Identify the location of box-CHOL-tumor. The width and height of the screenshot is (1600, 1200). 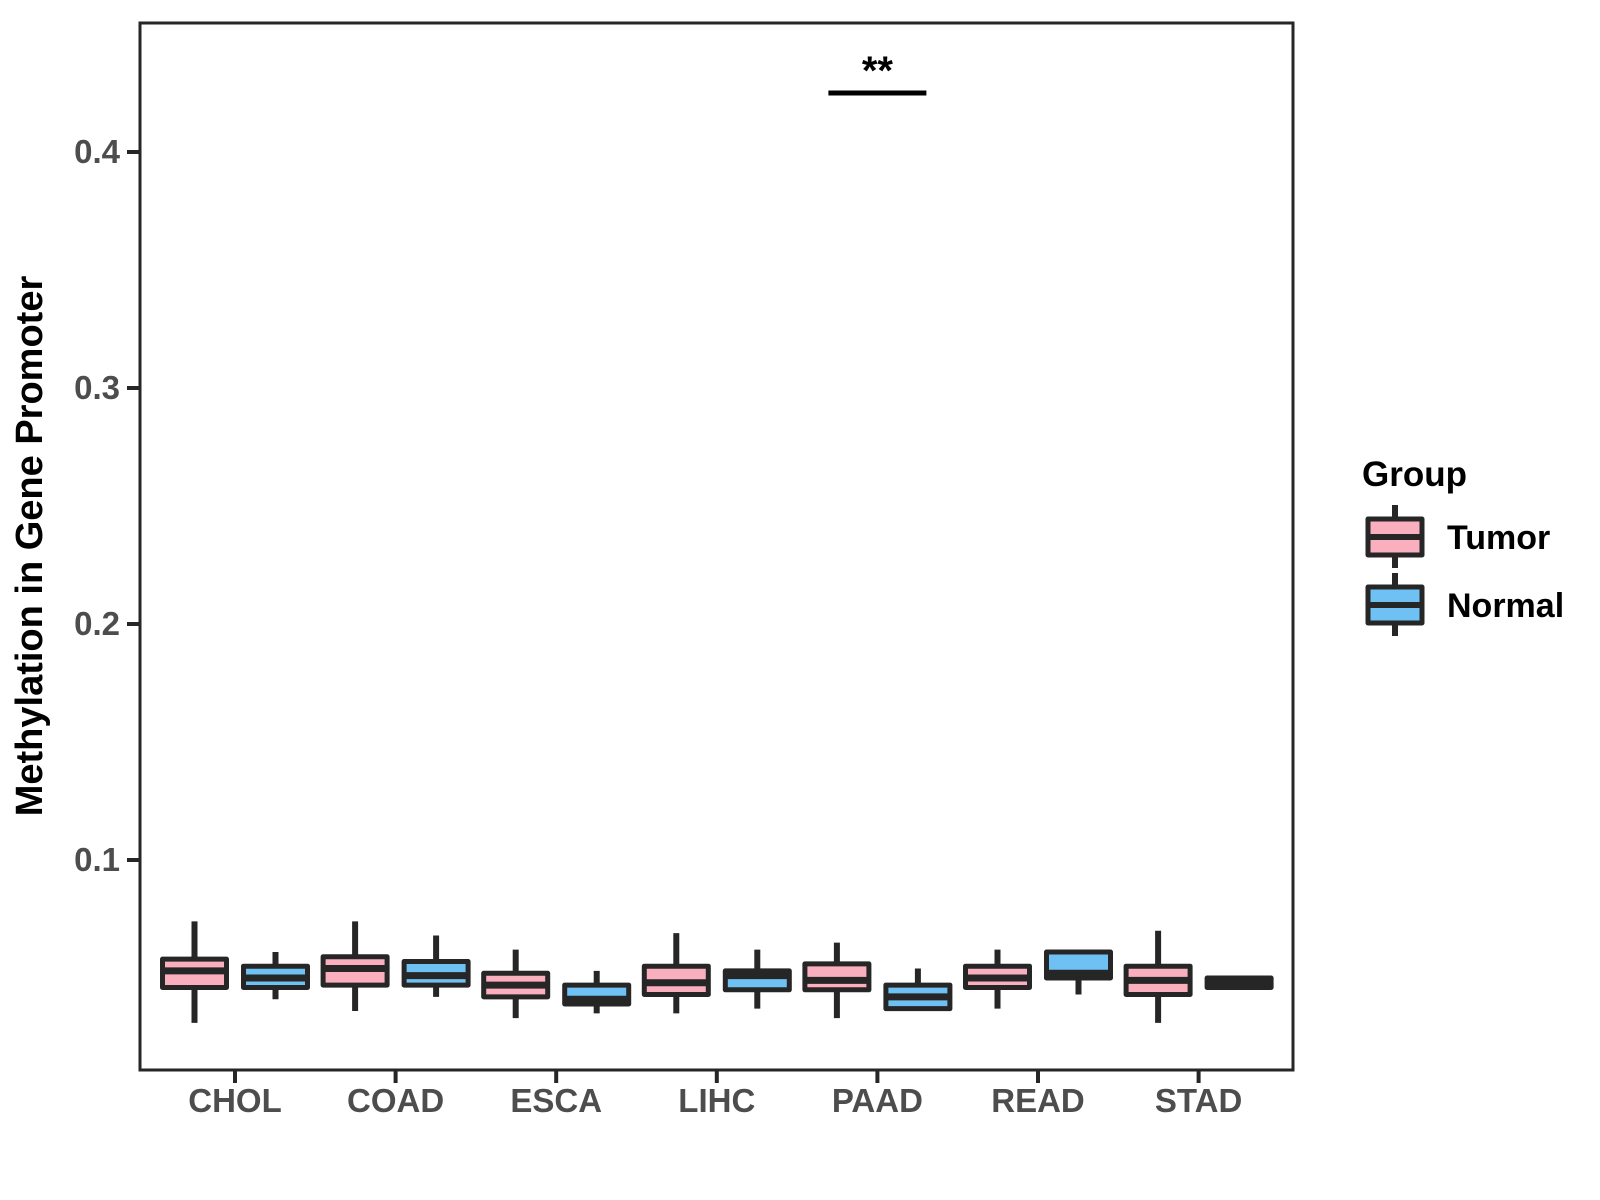
(194, 972).